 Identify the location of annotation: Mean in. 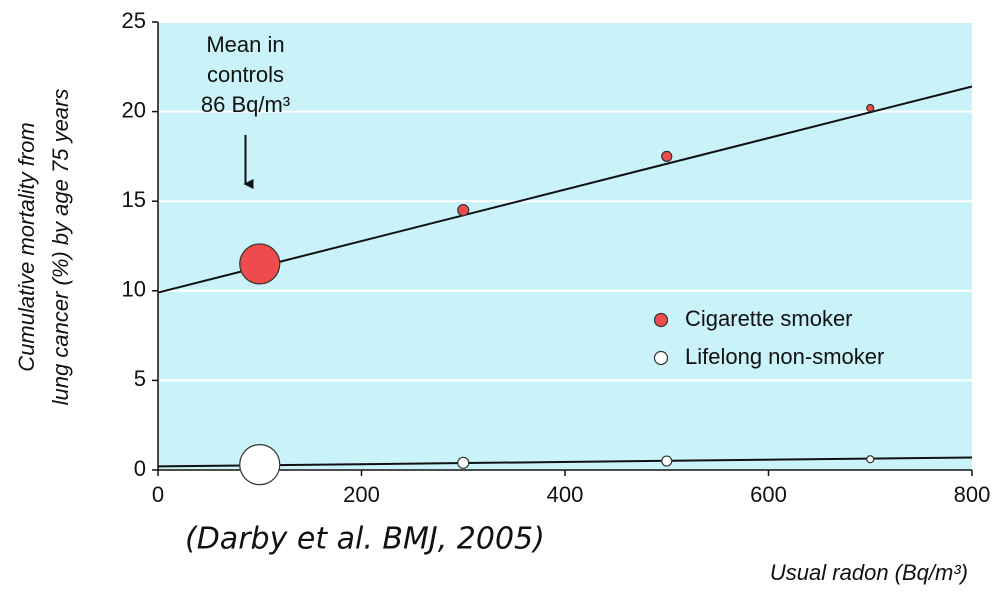
(245, 44).